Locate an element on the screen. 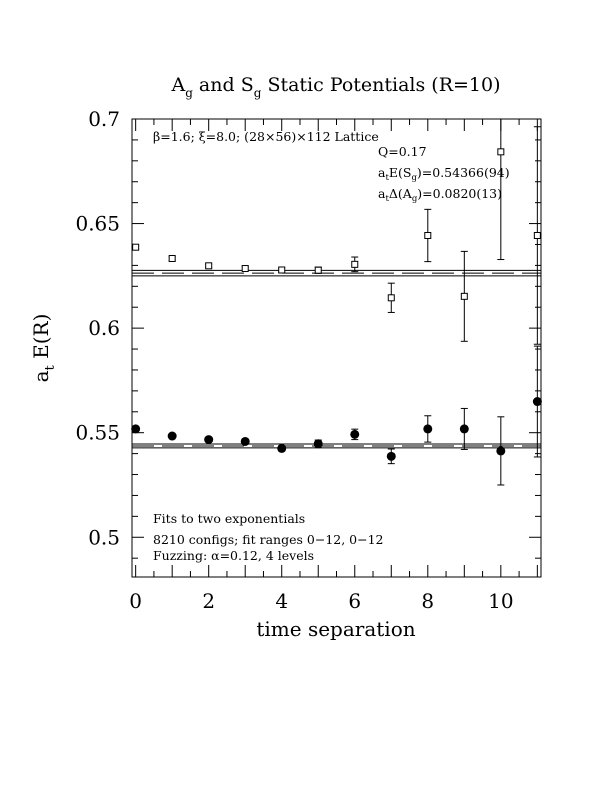 This screenshot has height=792, width=612. esg-annotation: atE(Sg)=0.54366(94) is located at coordinates (444, 174).